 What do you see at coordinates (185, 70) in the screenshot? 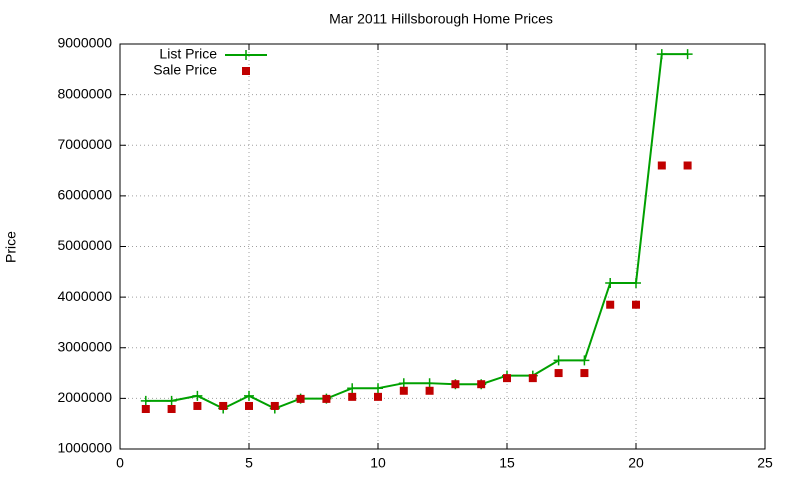
I see `legend-label: Sale Price` at bounding box center [185, 70].